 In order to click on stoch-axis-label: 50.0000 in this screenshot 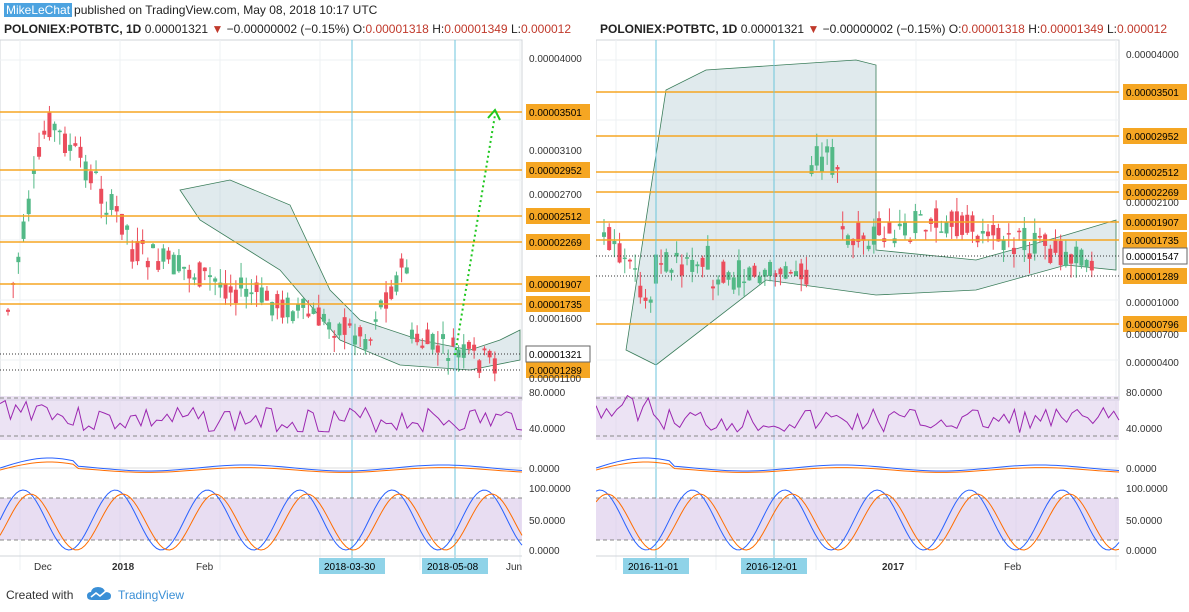, I will do `click(1144, 521)`.